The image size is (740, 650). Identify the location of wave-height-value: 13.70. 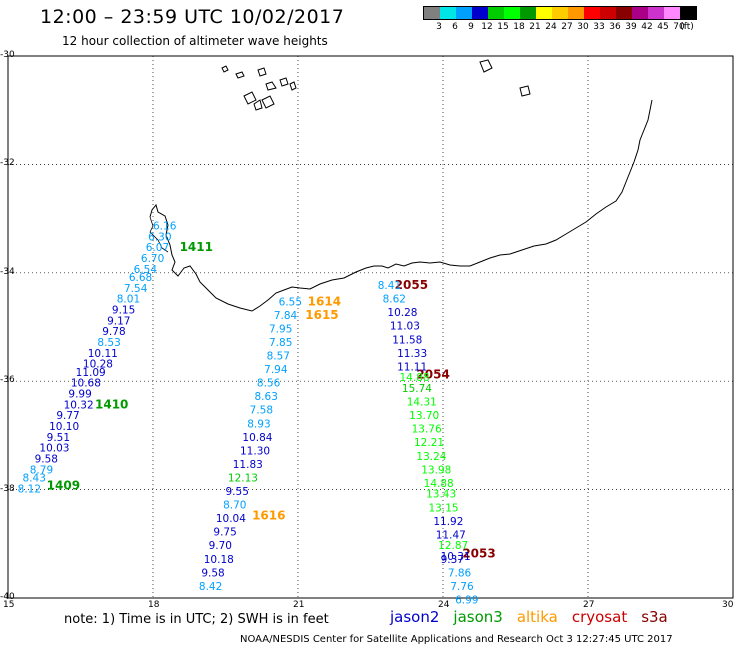
(424, 416).